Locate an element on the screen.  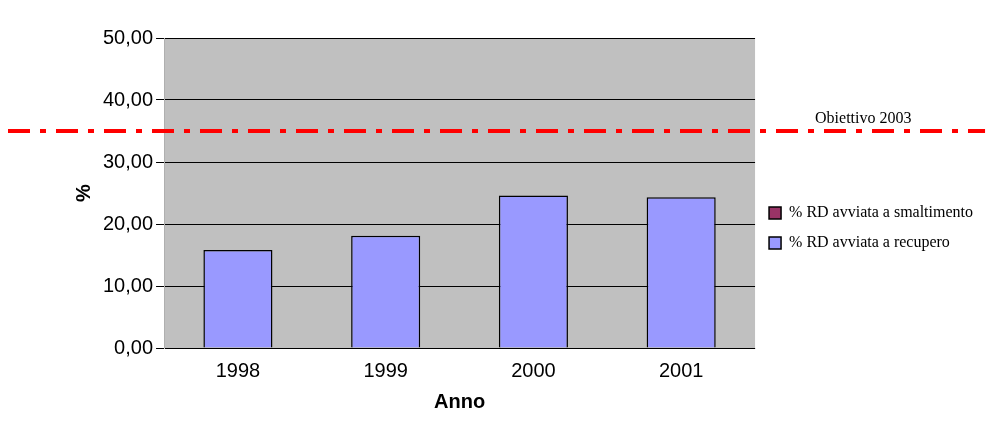
x-axis-title: Anno is located at coordinates (460, 400).